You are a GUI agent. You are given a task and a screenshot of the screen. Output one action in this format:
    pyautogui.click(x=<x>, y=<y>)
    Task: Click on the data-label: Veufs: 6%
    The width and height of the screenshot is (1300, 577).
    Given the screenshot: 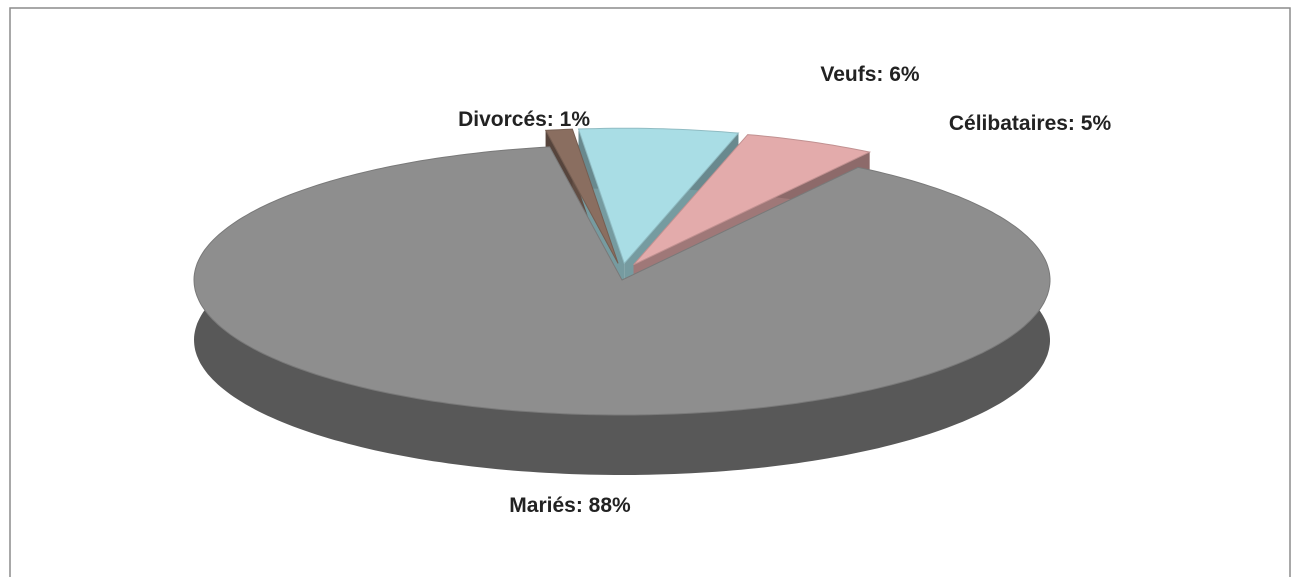 What is the action you would take?
    pyautogui.click(x=870, y=74)
    